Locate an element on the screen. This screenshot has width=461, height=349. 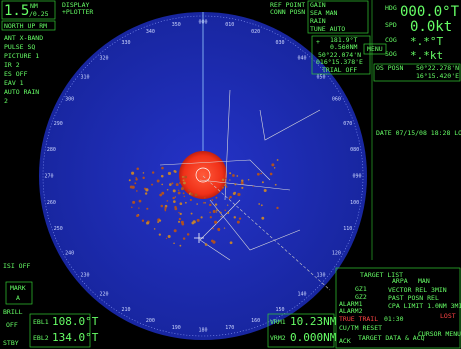
bearing-label: 330 is located at coordinates (125, 43).